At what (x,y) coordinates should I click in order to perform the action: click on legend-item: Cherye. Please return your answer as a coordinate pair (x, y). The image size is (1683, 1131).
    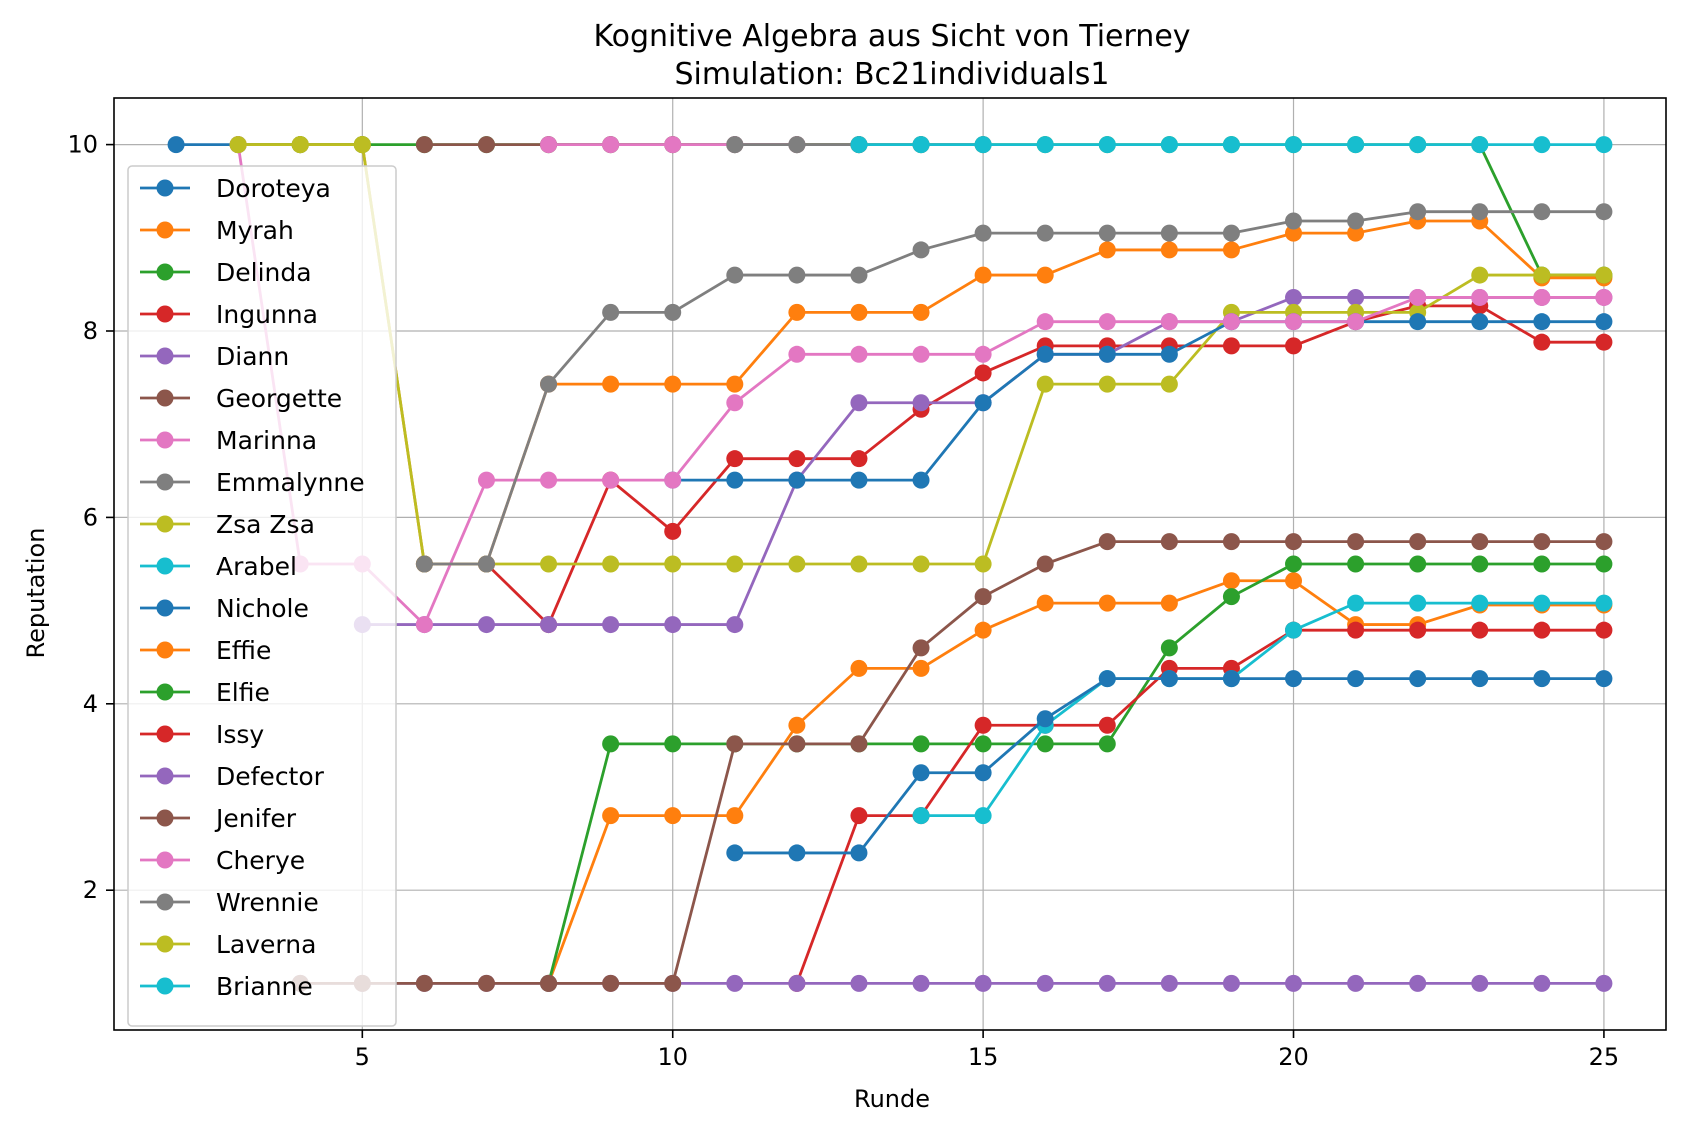
    Looking at the image, I should click on (222, 860).